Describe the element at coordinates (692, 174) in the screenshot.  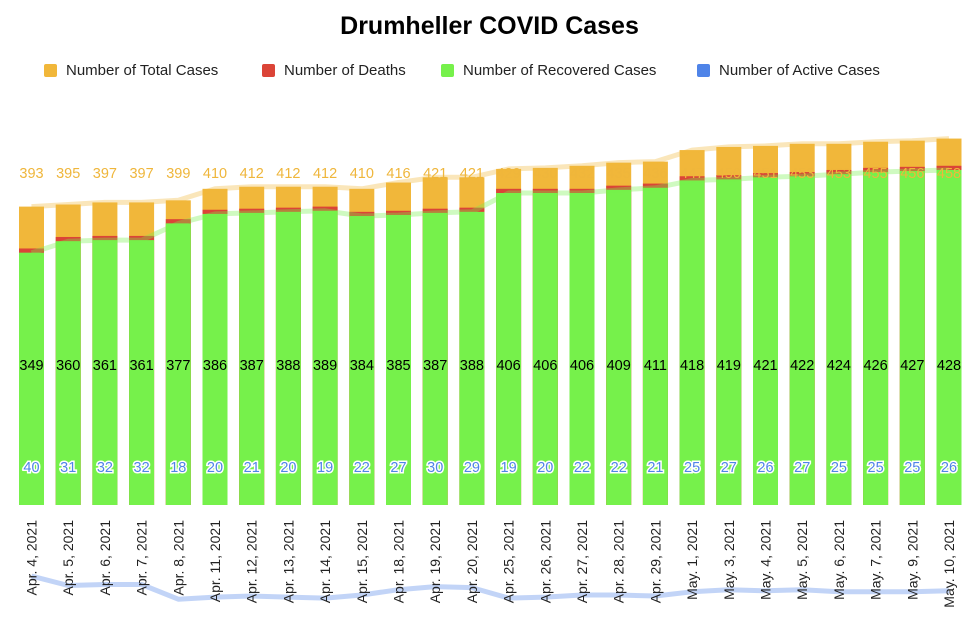
I see `data-label-total: 447` at that location.